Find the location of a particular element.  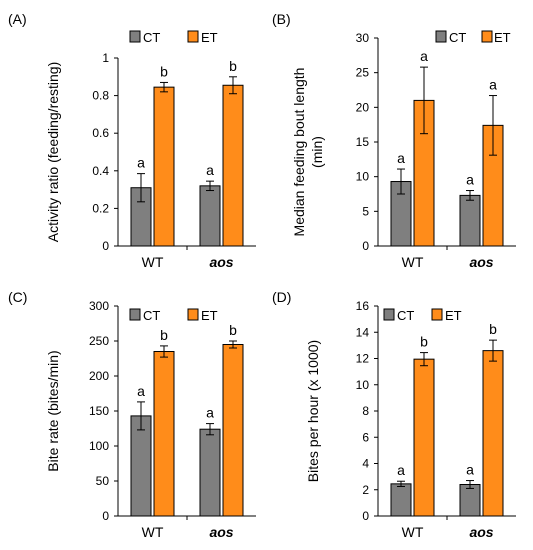

y-tick-label: 0.8 is located at coordinates (100, 96).